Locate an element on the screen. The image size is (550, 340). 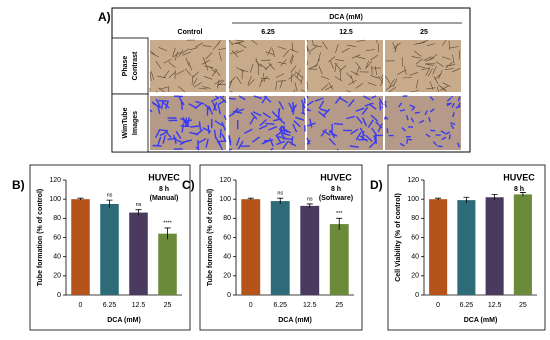
column-header: 6.25 is located at coordinates (268, 32).